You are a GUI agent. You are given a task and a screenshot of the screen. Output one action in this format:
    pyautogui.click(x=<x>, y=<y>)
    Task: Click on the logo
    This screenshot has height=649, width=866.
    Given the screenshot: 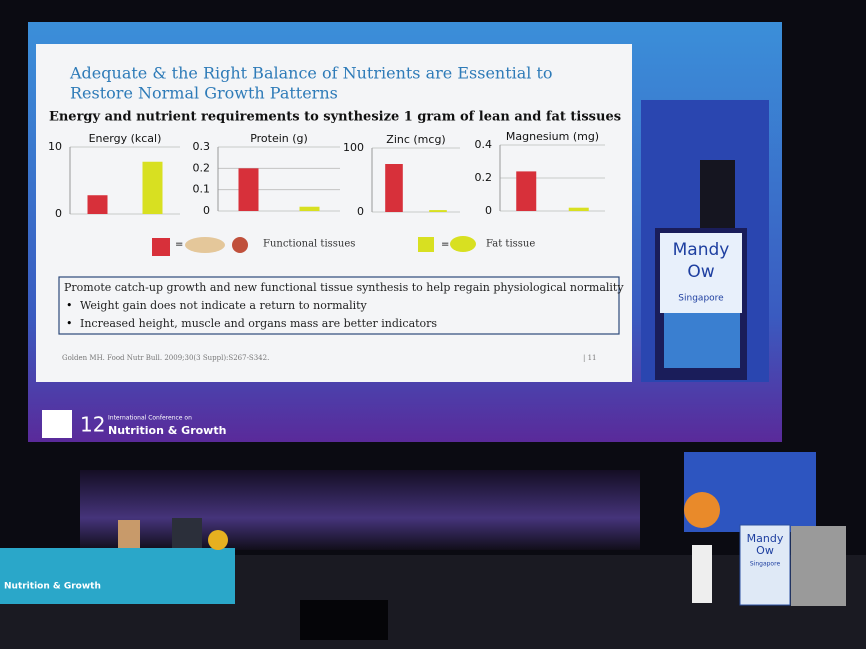 What is the action you would take?
    pyautogui.click(x=57, y=424)
    